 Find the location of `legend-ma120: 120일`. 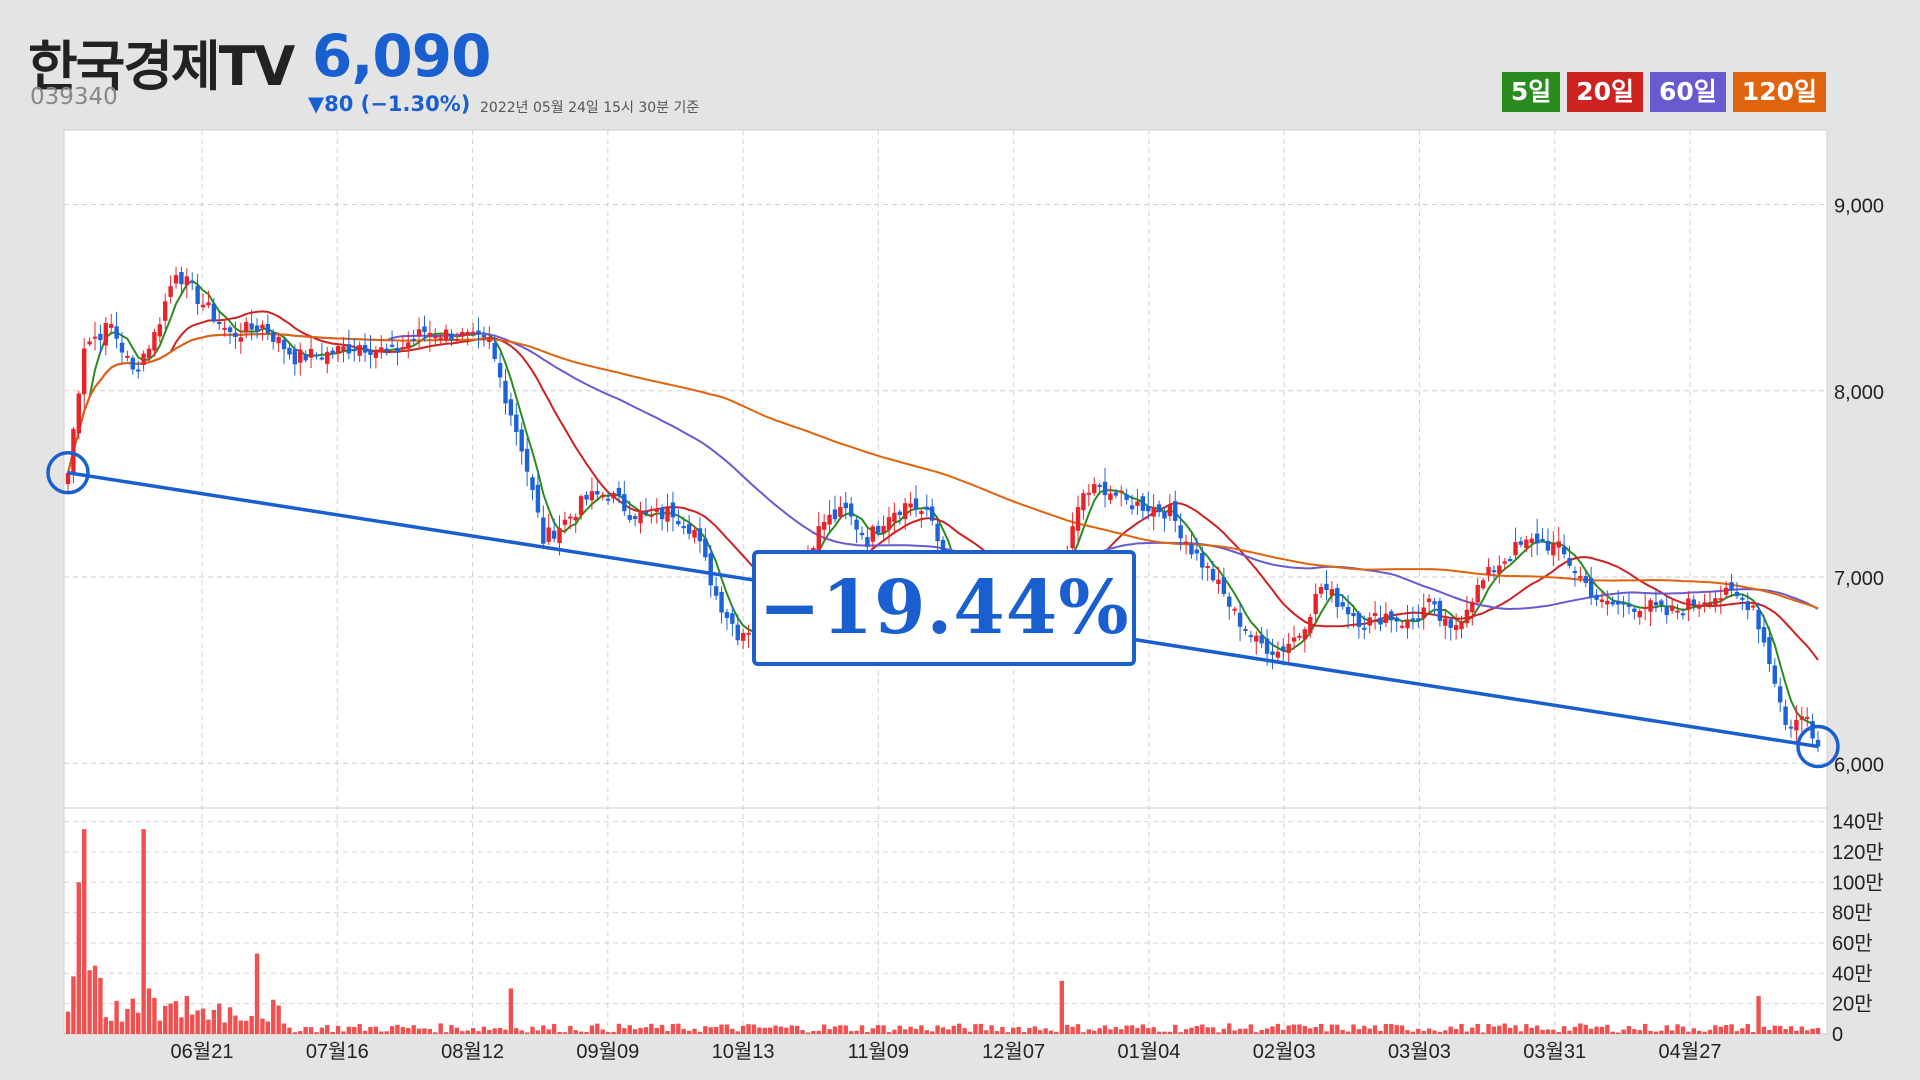

legend-ma120: 120일 is located at coordinates (1779, 92).